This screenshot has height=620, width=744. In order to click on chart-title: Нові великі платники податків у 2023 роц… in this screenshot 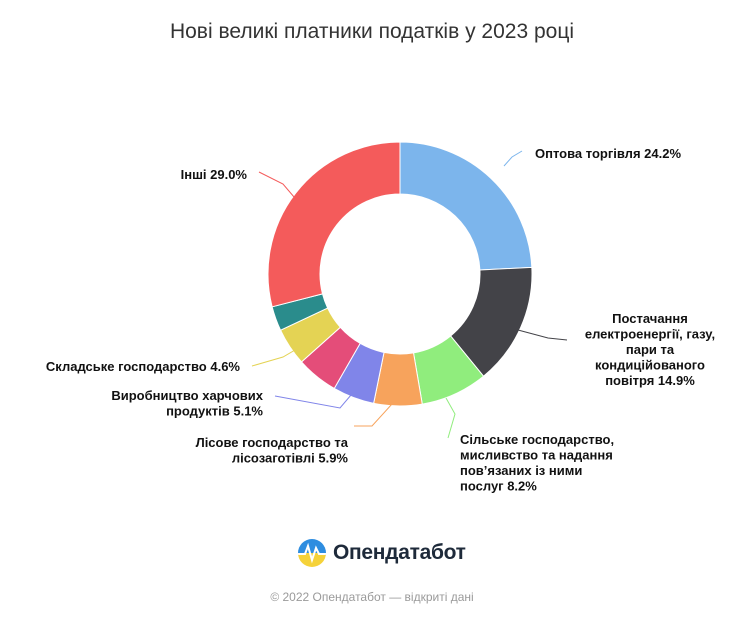, I will do `click(372, 31)`.